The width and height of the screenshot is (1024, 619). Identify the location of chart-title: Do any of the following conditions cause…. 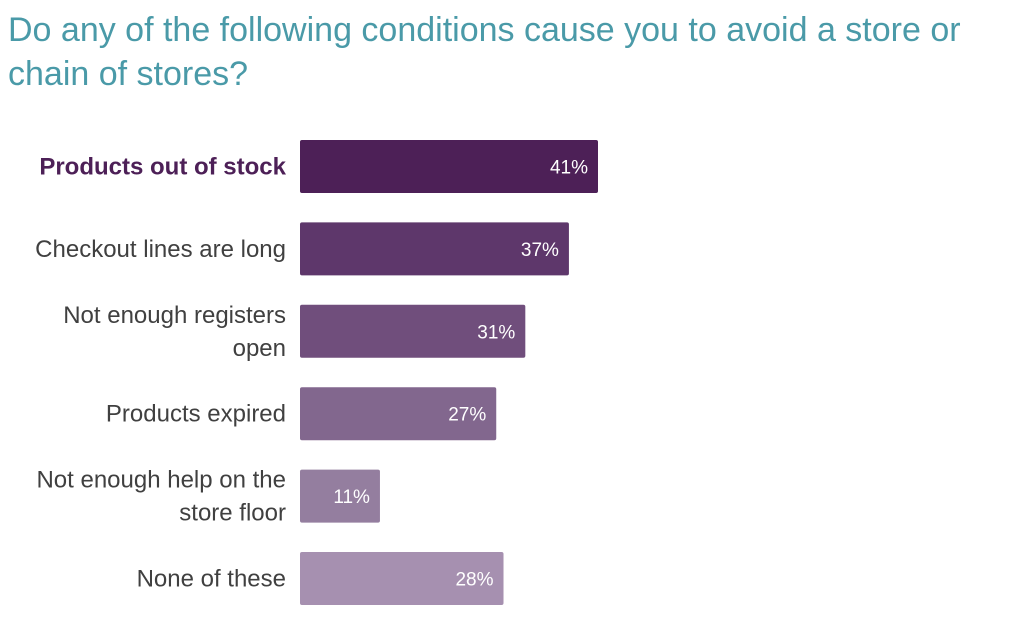
(484, 52).